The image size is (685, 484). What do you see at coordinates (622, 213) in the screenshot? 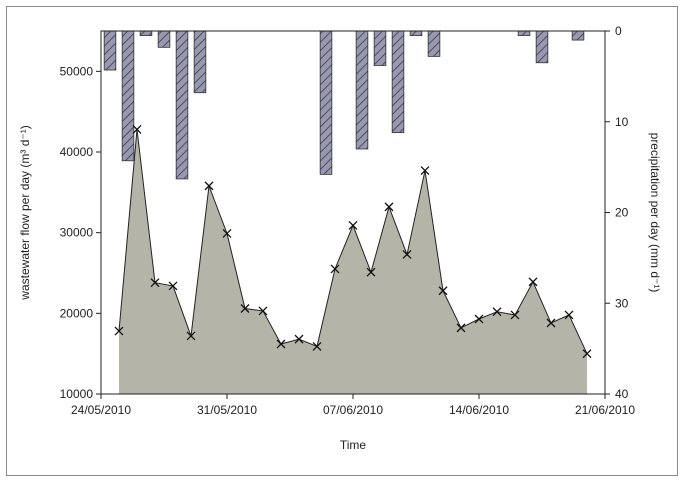
I see `y-right-tick-label: 20` at bounding box center [622, 213].